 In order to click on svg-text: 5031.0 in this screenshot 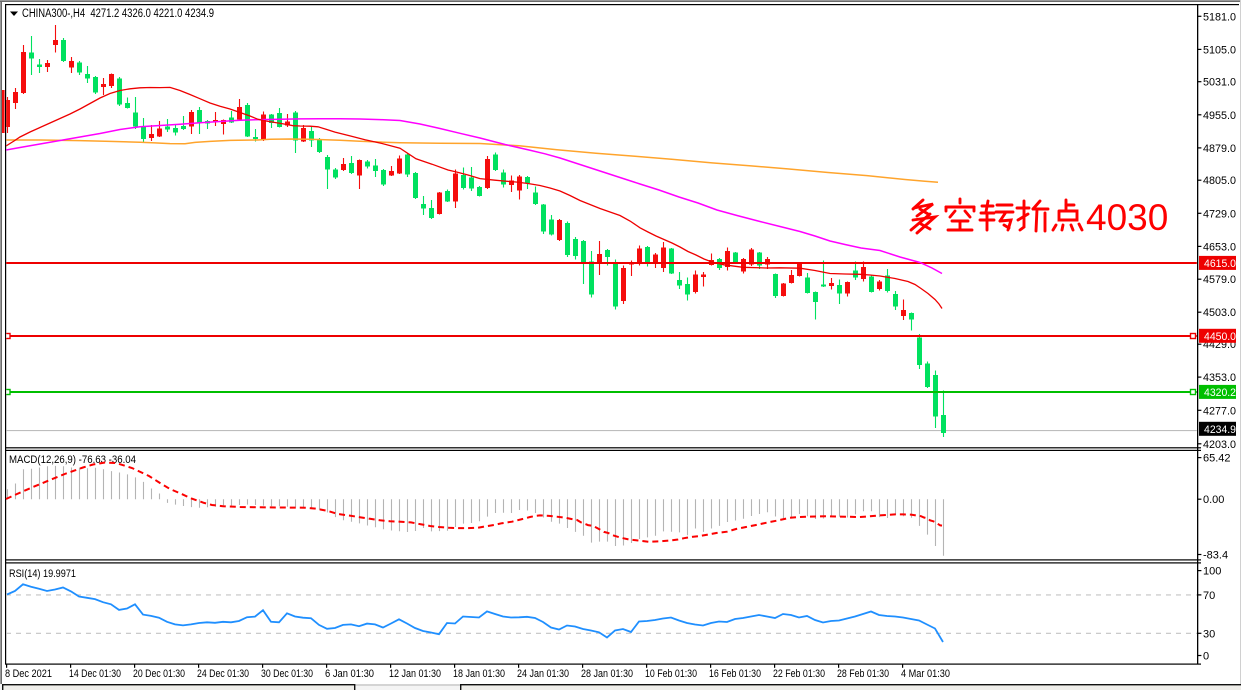, I will do `click(1219, 83)`.